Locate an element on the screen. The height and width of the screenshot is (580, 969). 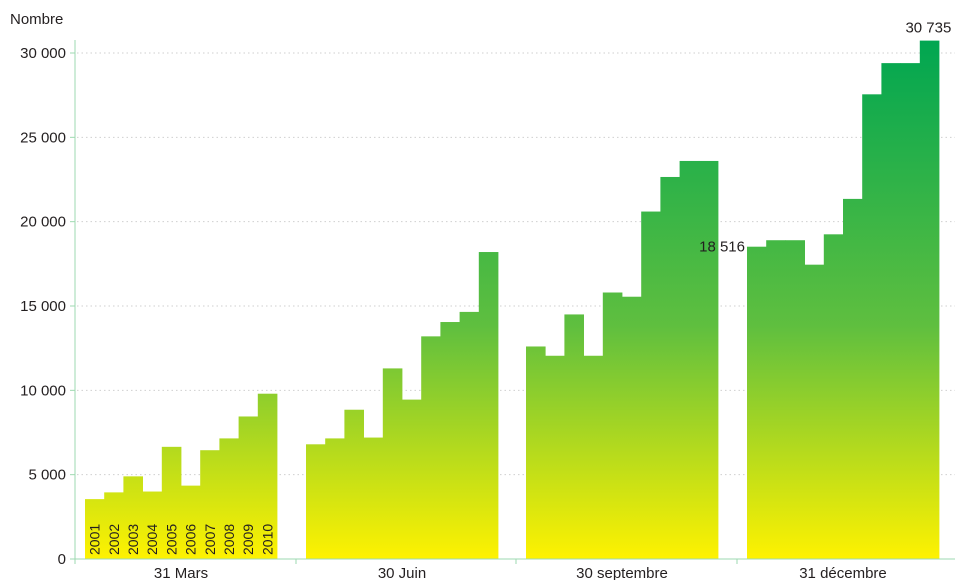
series-year-label: 2010 is located at coordinates (267, 539).